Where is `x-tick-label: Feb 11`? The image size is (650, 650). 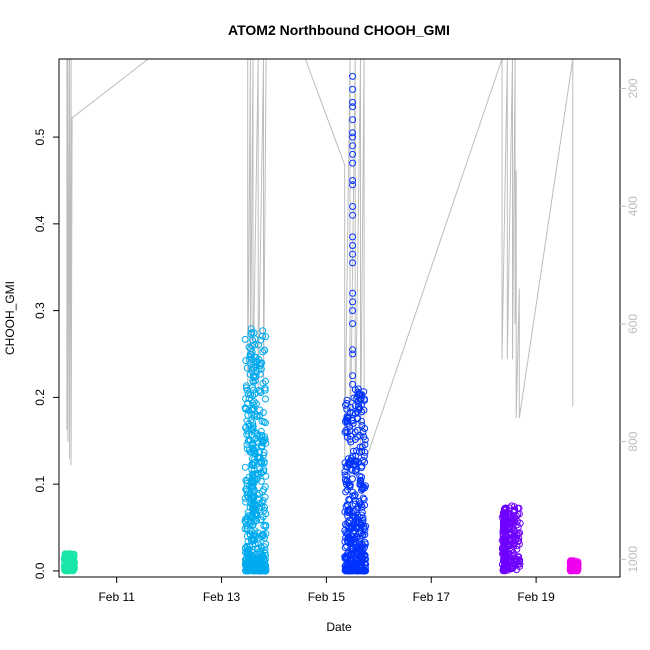 x-tick-label: Feb 11 is located at coordinates (116, 597).